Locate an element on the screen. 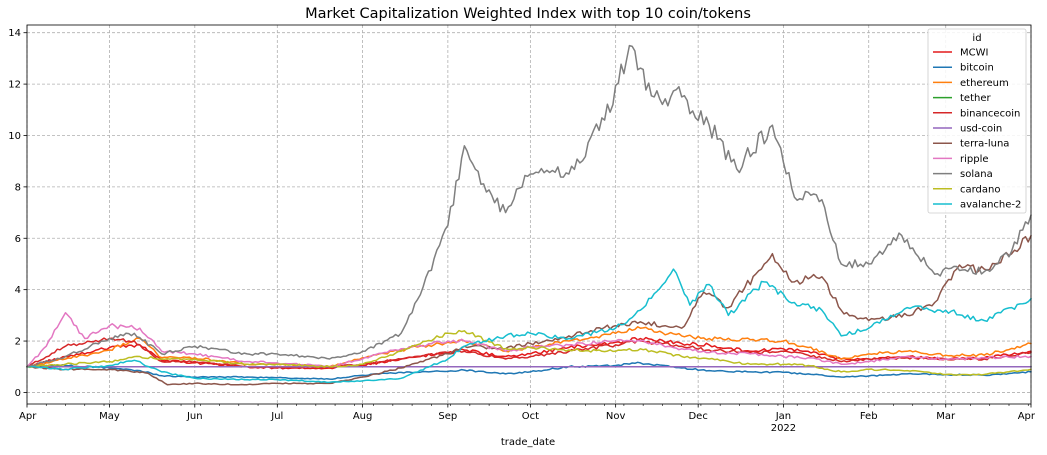  legend-label-terra-luna: terra-luna is located at coordinates (984, 144).